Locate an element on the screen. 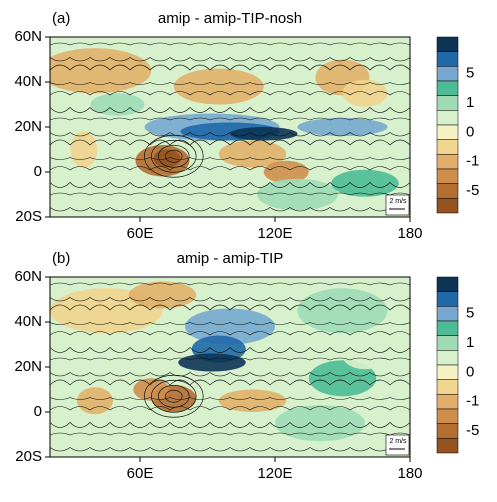 The width and height of the screenshot is (497, 502). panel-label: (b) is located at coordinates (61, 258).